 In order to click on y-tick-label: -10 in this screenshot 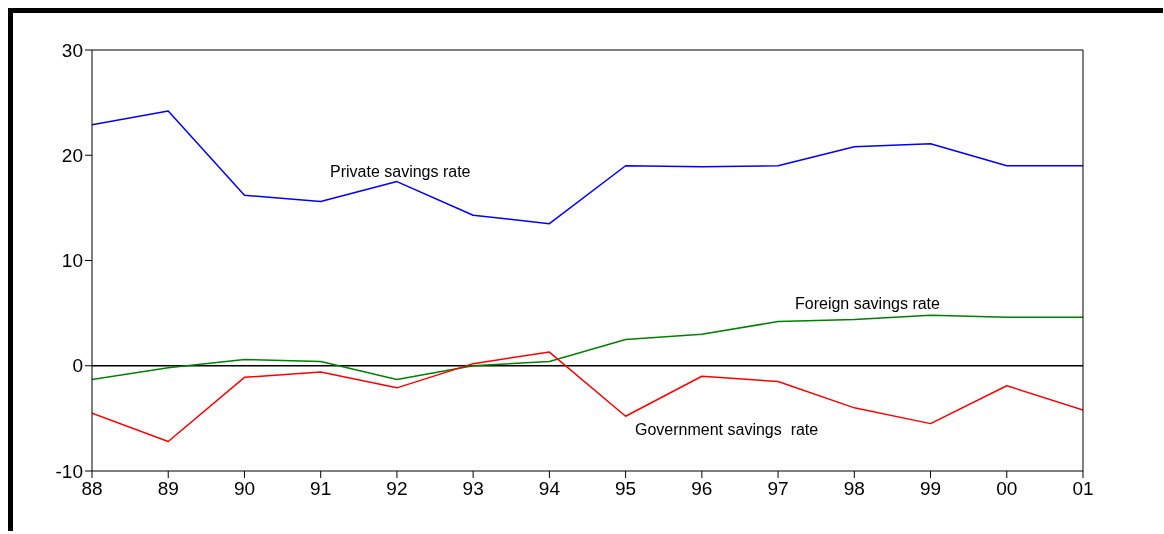, I will do `click(69, 471)`.